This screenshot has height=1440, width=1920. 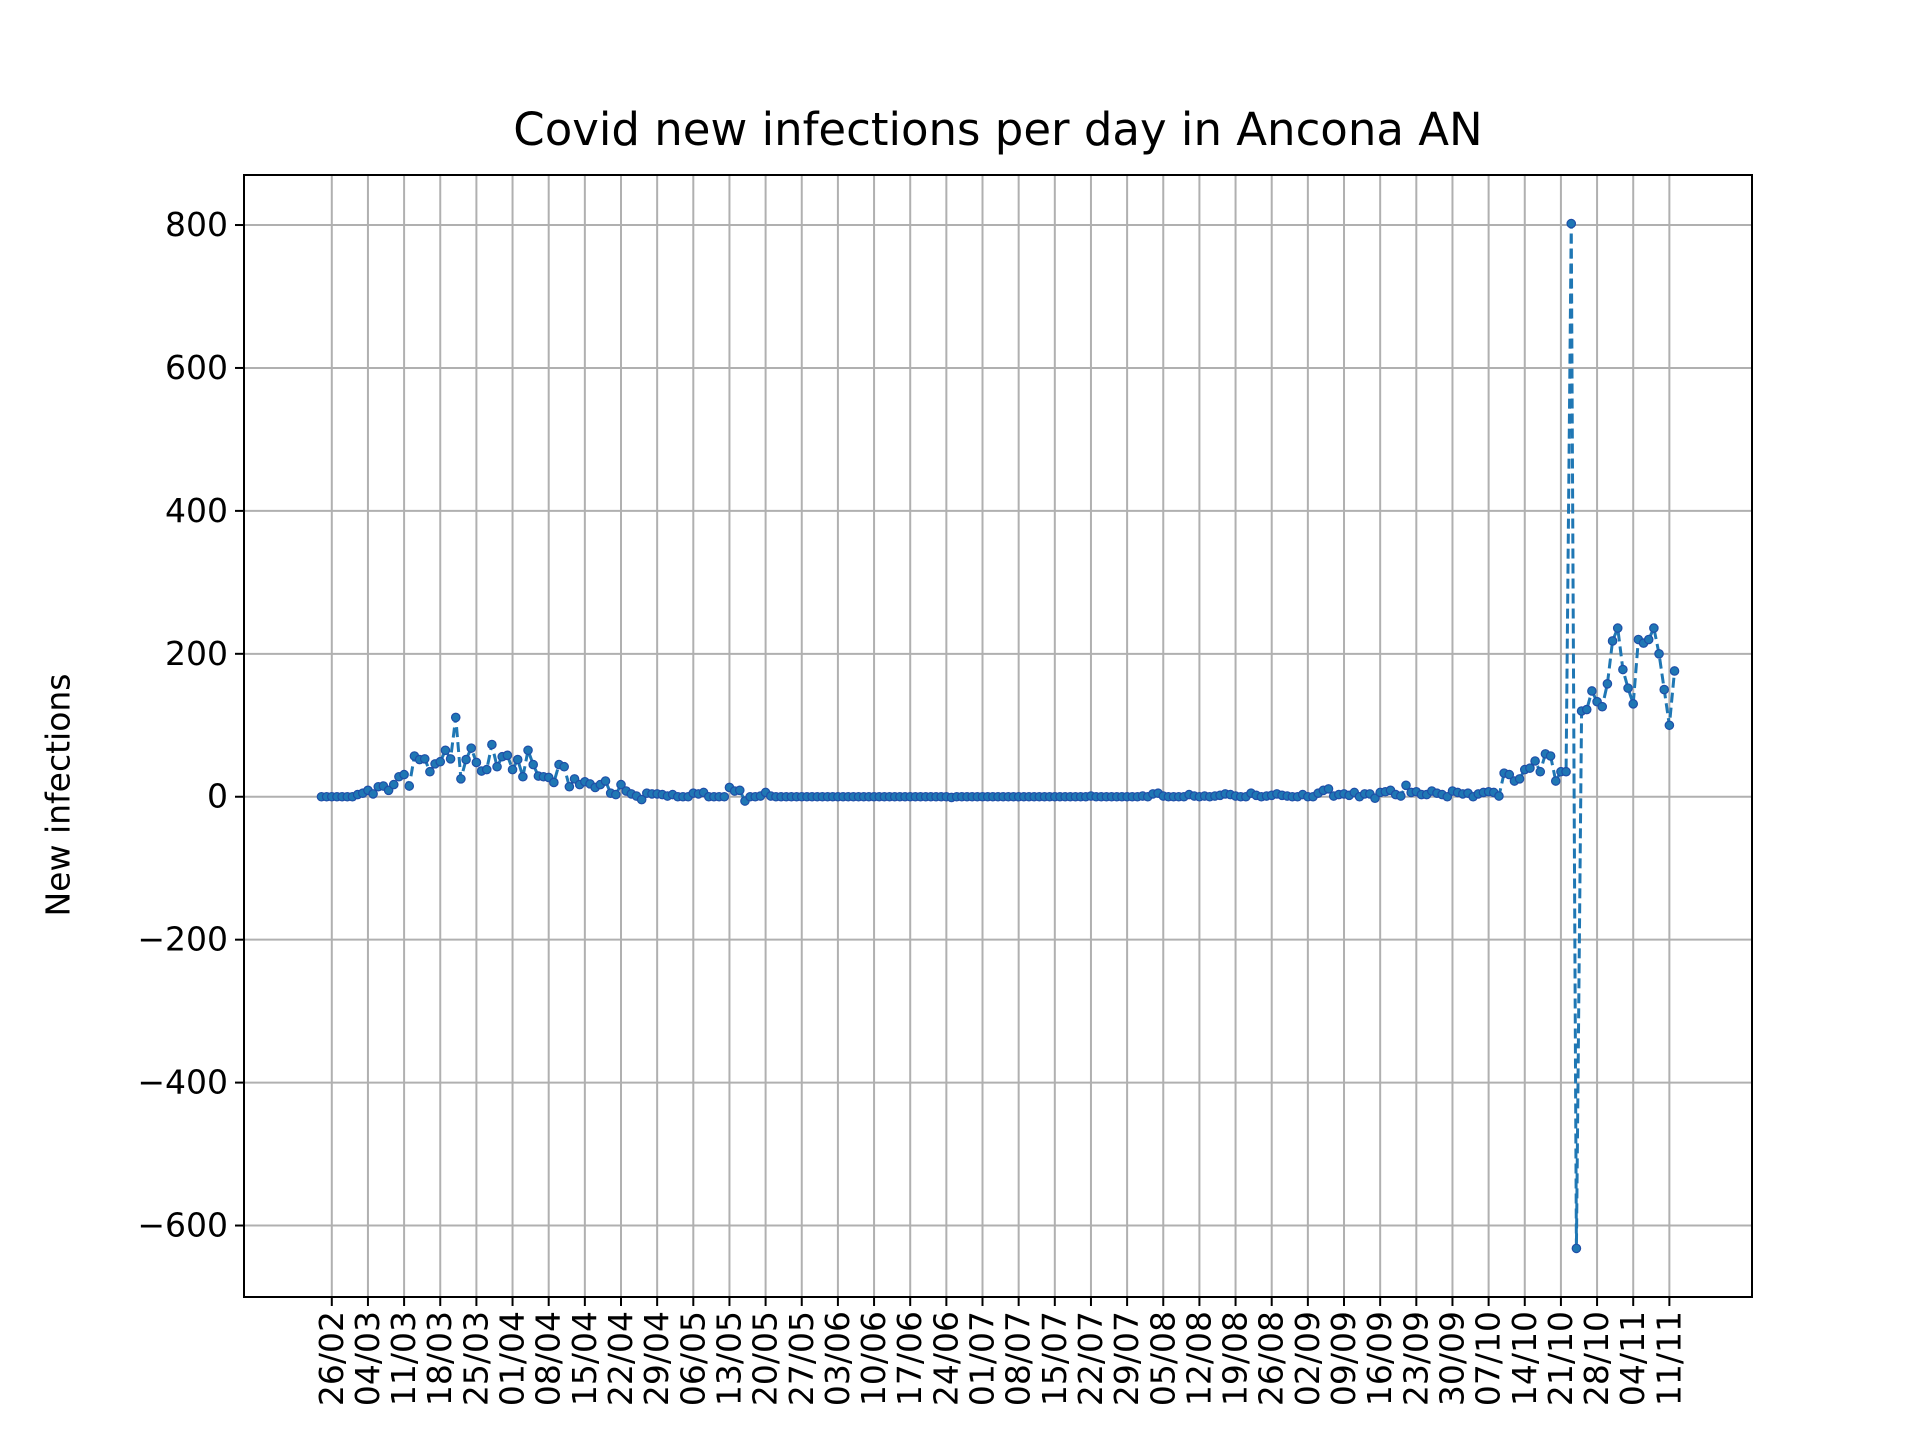 What do you see at coordinates (1271, 1358) in the screenshot?
I see `x-tick-label: 26/08` at bounding box center [1271, 1358].